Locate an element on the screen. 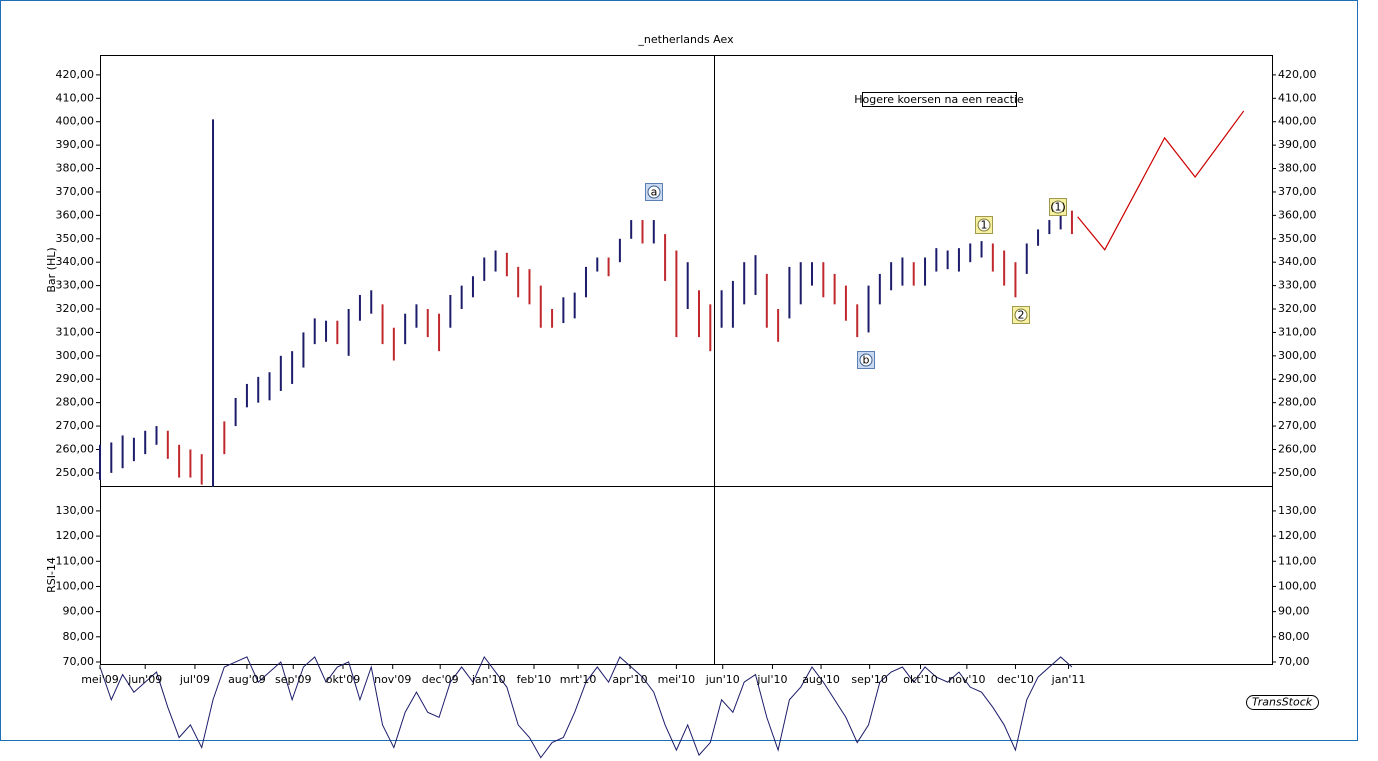 This screenshot has height=761, width=1378. x-tick-label: mrt'10 is located at coordinates (578, 679).